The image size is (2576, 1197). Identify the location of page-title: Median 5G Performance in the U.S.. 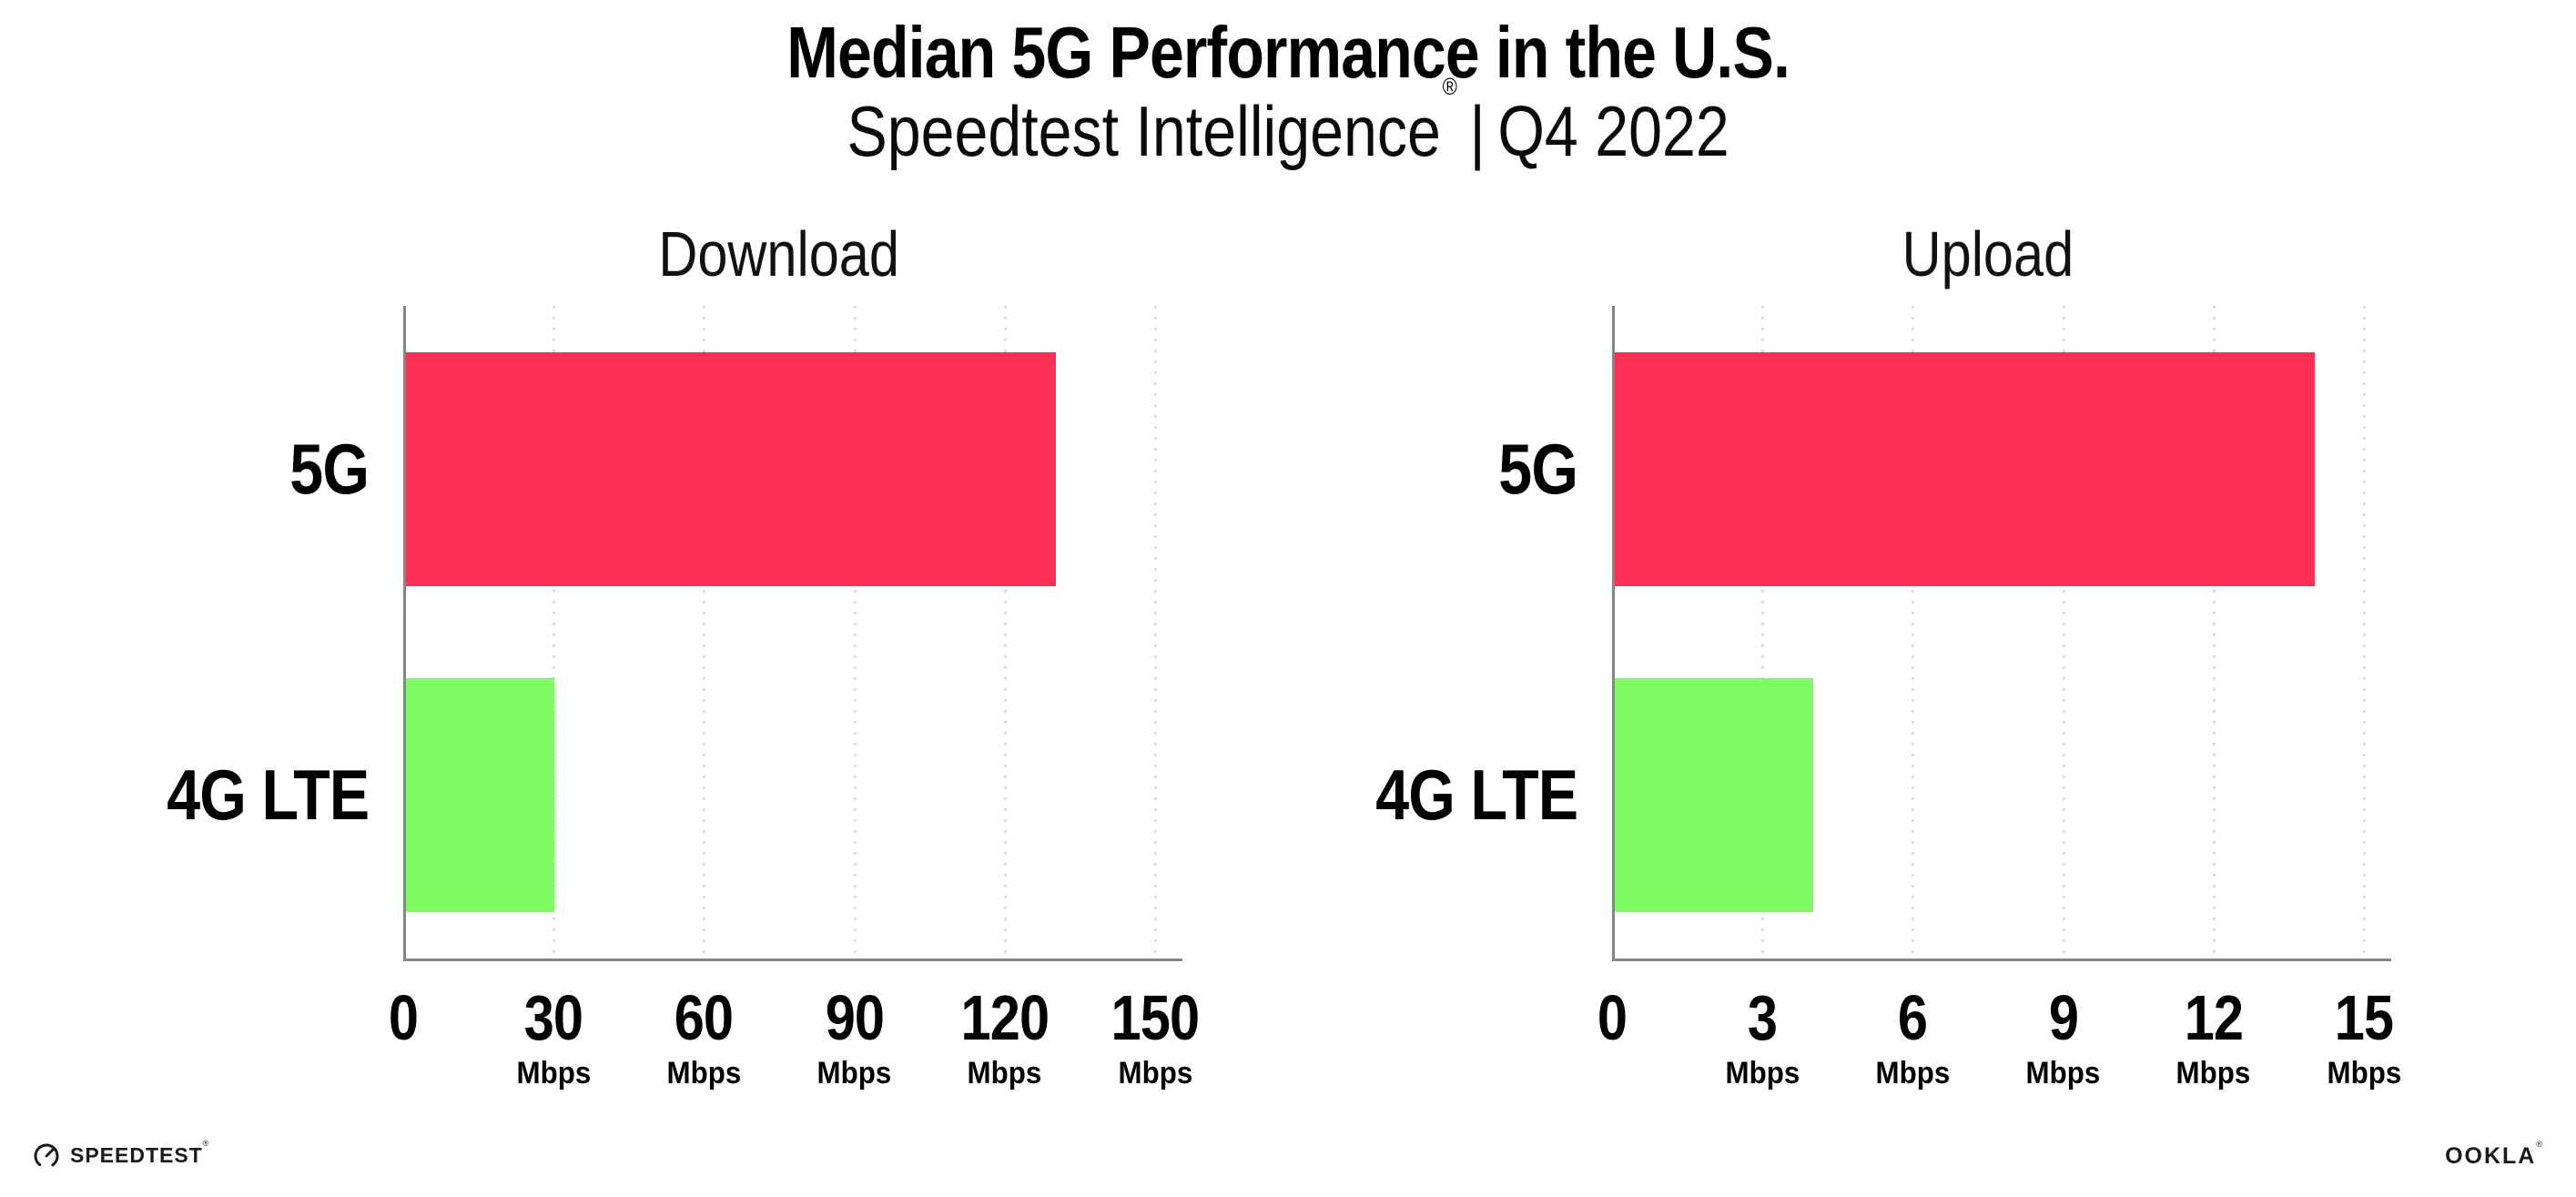
(1288, 53).